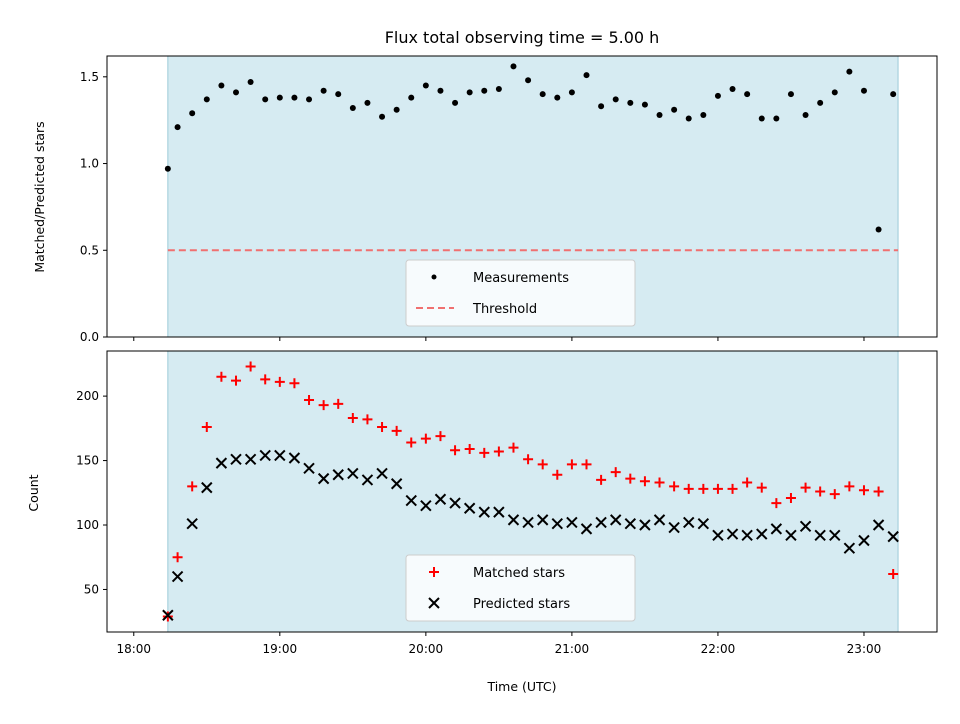  I want to click on legend: Matched stars Predicted stars, so click(520, 588).